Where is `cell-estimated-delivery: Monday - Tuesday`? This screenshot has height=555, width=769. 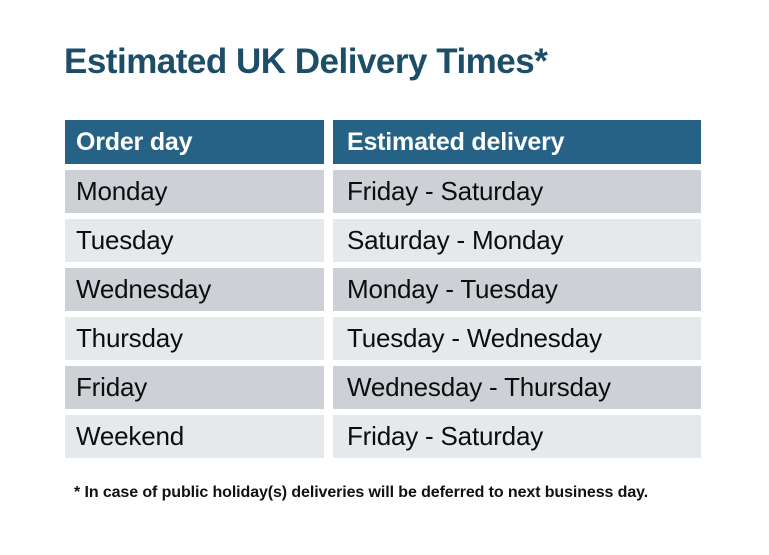 cell-estimated-delivery: Monday - Tuesday is located at coordinates (517, 289).